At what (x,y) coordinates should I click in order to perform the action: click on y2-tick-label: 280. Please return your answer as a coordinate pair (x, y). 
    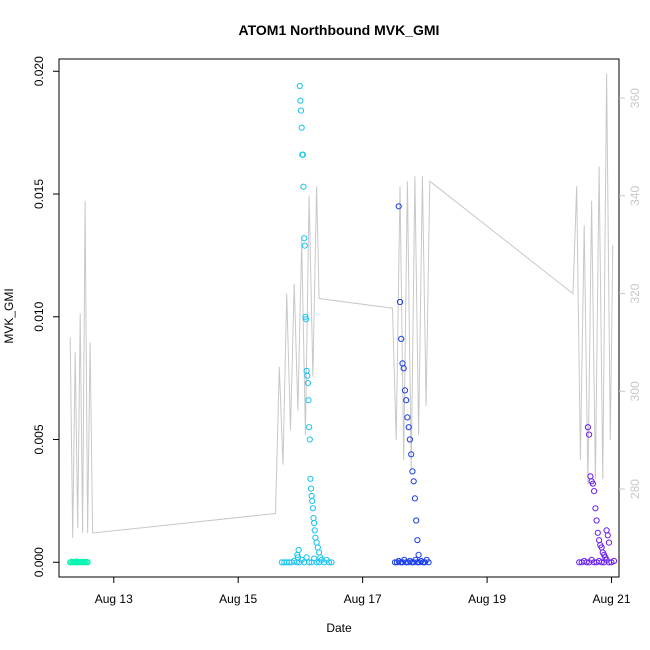
    Looking at the image, I should click on (635, 489).